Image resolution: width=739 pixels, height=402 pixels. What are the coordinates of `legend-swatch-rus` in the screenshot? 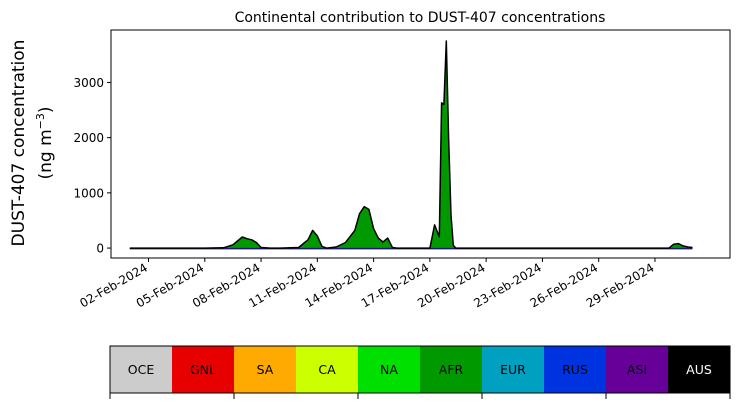 It's located at (575, 369).